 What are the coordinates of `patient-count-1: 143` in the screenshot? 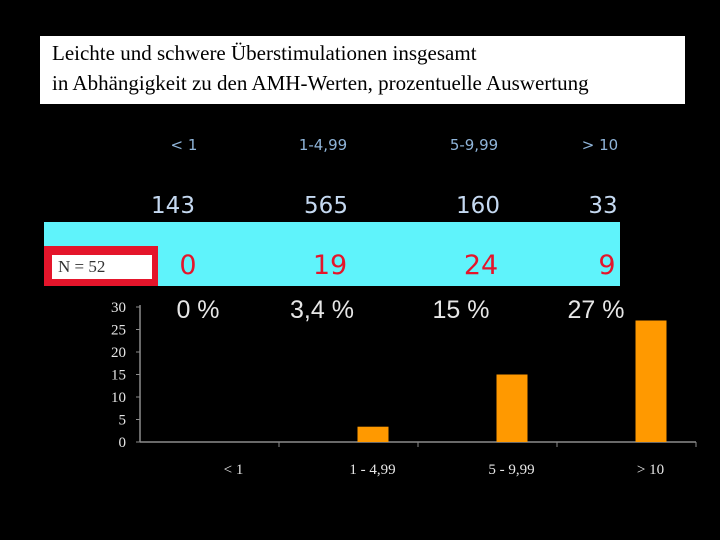 It's located at (173, 206).